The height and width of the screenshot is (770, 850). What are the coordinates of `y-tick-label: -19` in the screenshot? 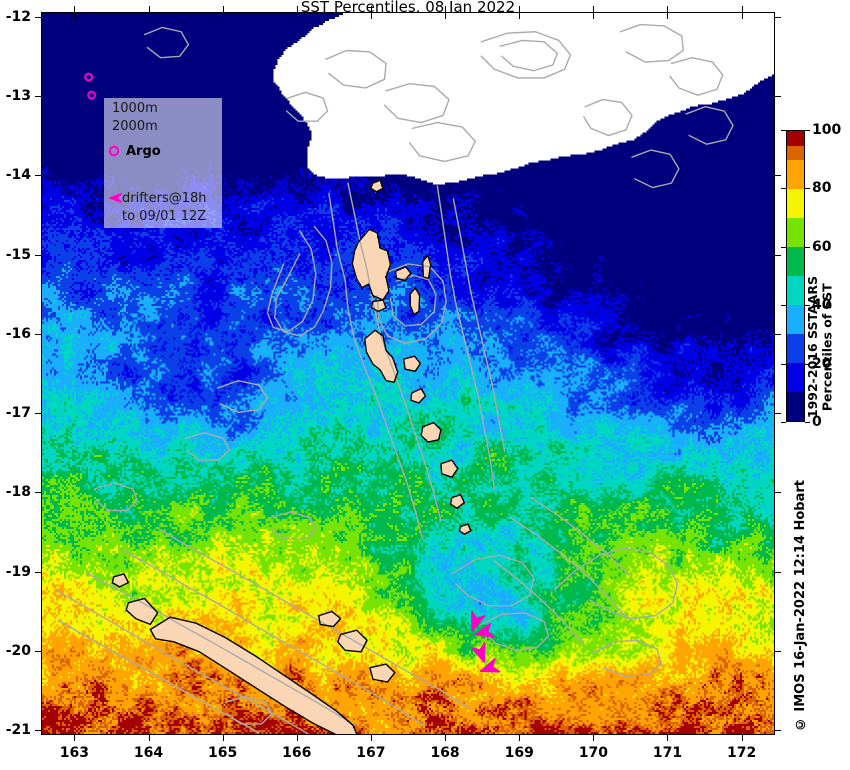 It's located at (18, 571).